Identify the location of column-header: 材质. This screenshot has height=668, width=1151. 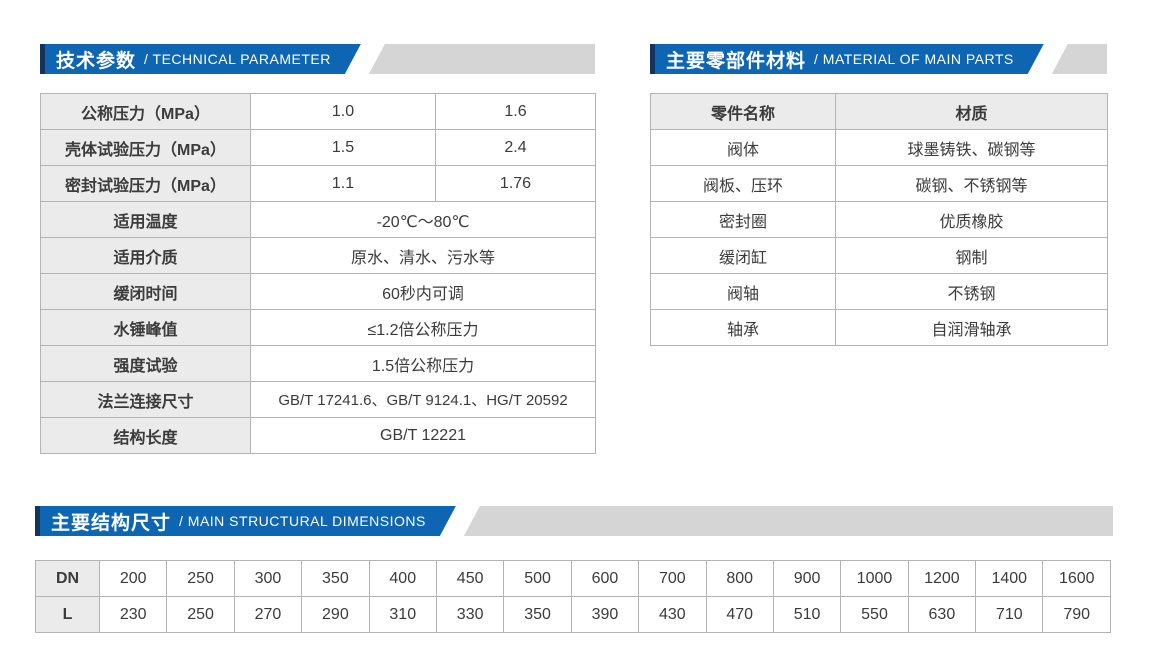
(971, 111).